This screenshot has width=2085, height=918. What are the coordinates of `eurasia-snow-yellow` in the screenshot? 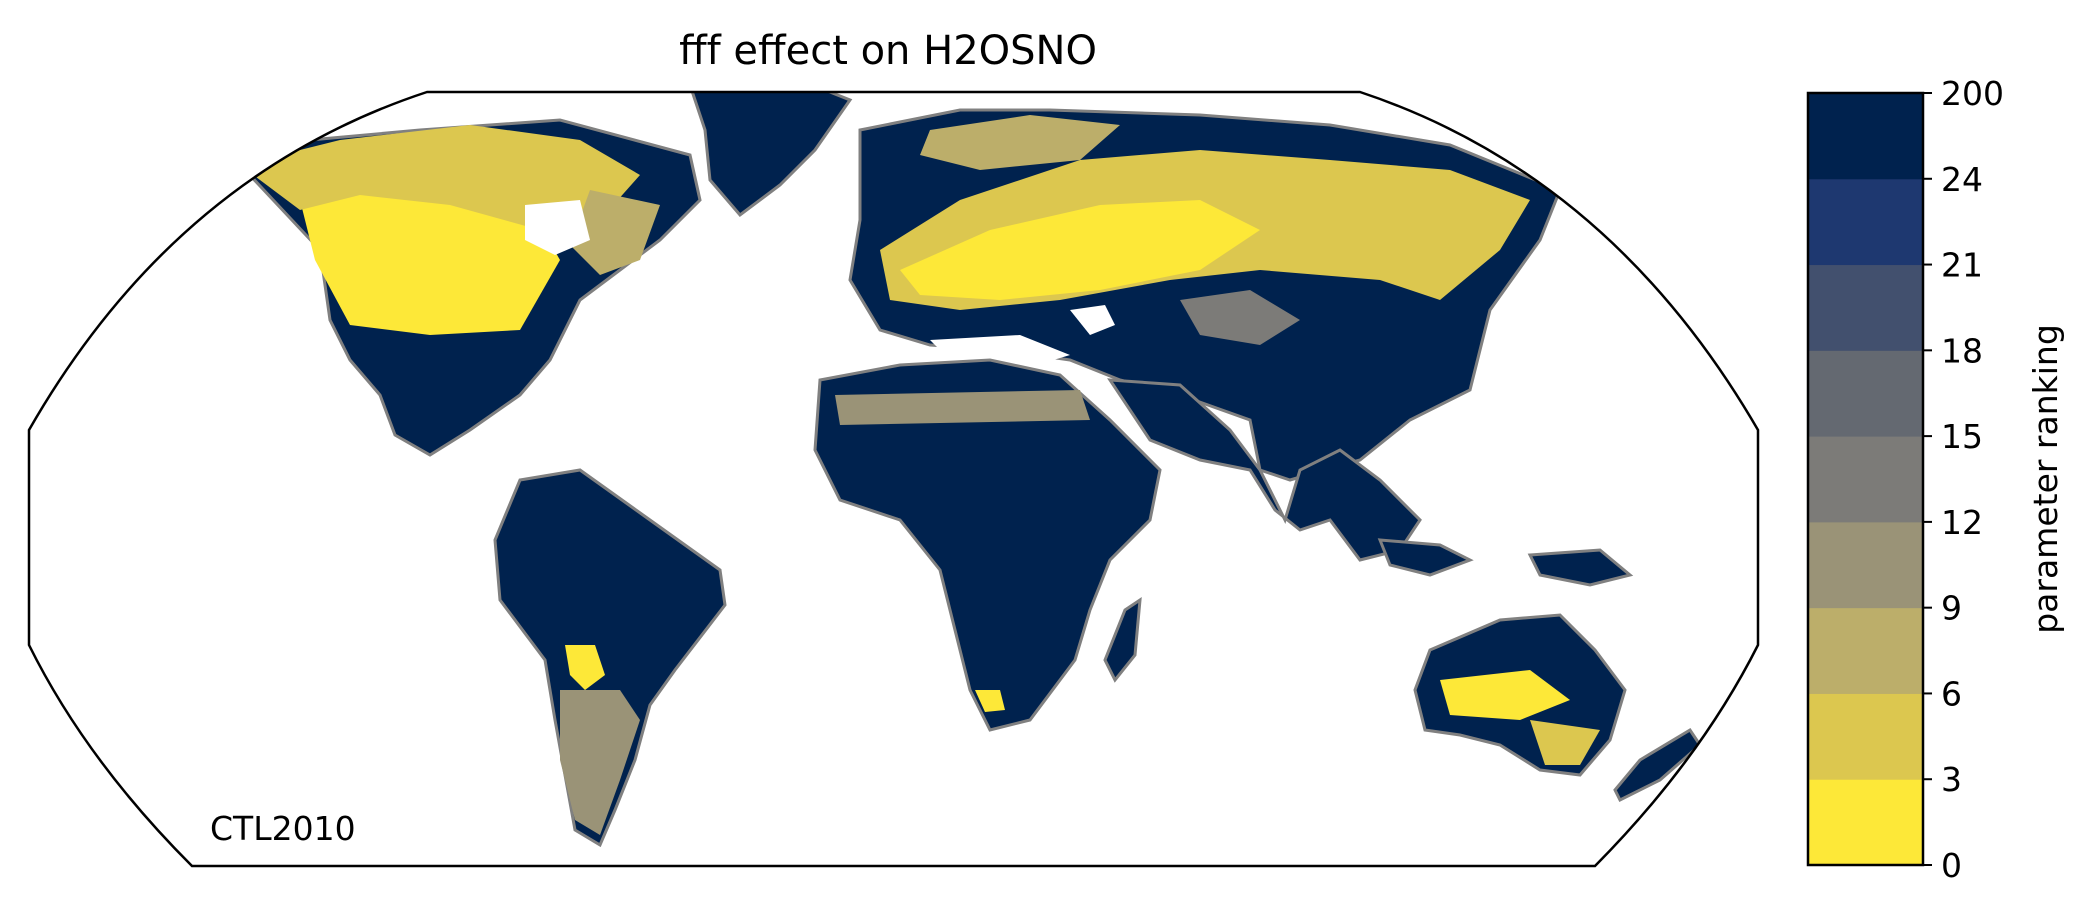 It's located at (1080, 250).